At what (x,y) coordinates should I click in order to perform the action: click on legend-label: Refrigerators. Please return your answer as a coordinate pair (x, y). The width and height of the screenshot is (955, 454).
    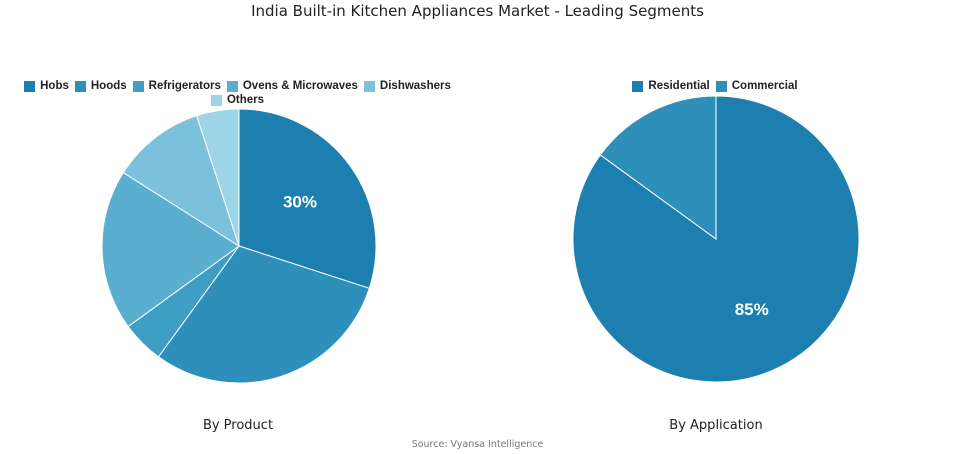
    Looking at the image, I should click on (184, 86).